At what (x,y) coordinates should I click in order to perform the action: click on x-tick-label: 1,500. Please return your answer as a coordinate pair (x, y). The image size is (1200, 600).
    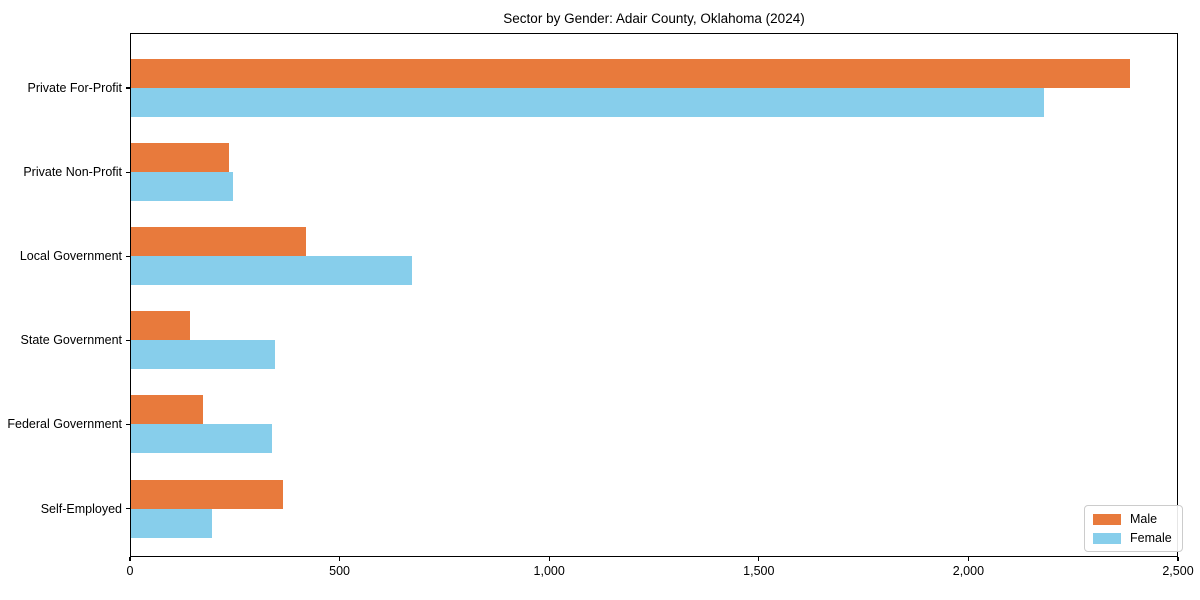
    Looking at the image, I should click on (759, 571).